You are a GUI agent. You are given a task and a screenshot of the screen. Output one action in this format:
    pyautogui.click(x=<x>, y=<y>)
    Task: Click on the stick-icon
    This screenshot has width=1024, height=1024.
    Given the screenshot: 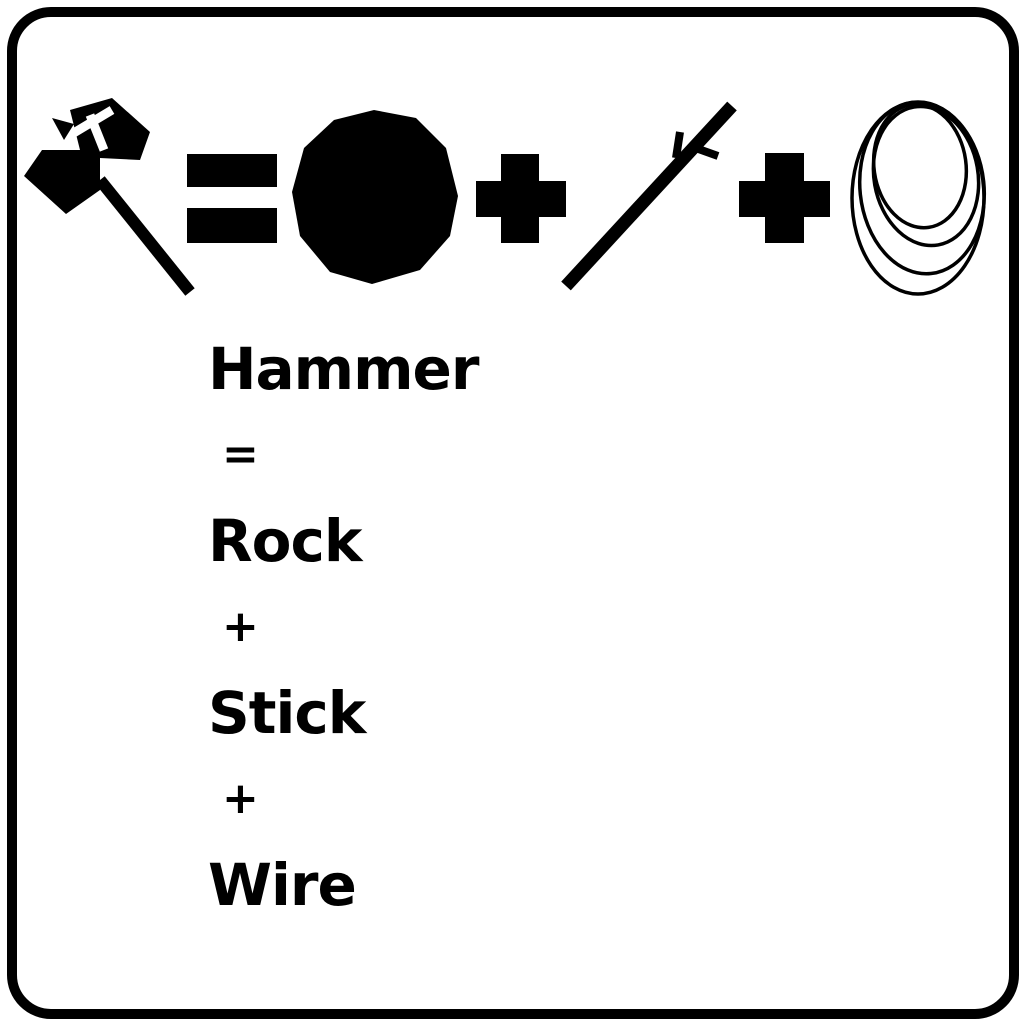 What is the action you would take?
    pyautogui.click(x=649, y=196)
    